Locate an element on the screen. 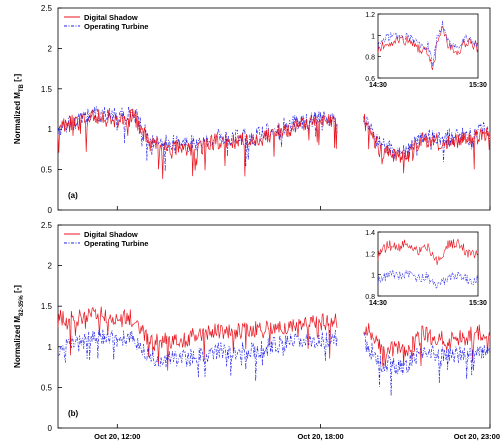  y-axis-label: Normalized M82-35% [-] is located at coordinates (19, 326).